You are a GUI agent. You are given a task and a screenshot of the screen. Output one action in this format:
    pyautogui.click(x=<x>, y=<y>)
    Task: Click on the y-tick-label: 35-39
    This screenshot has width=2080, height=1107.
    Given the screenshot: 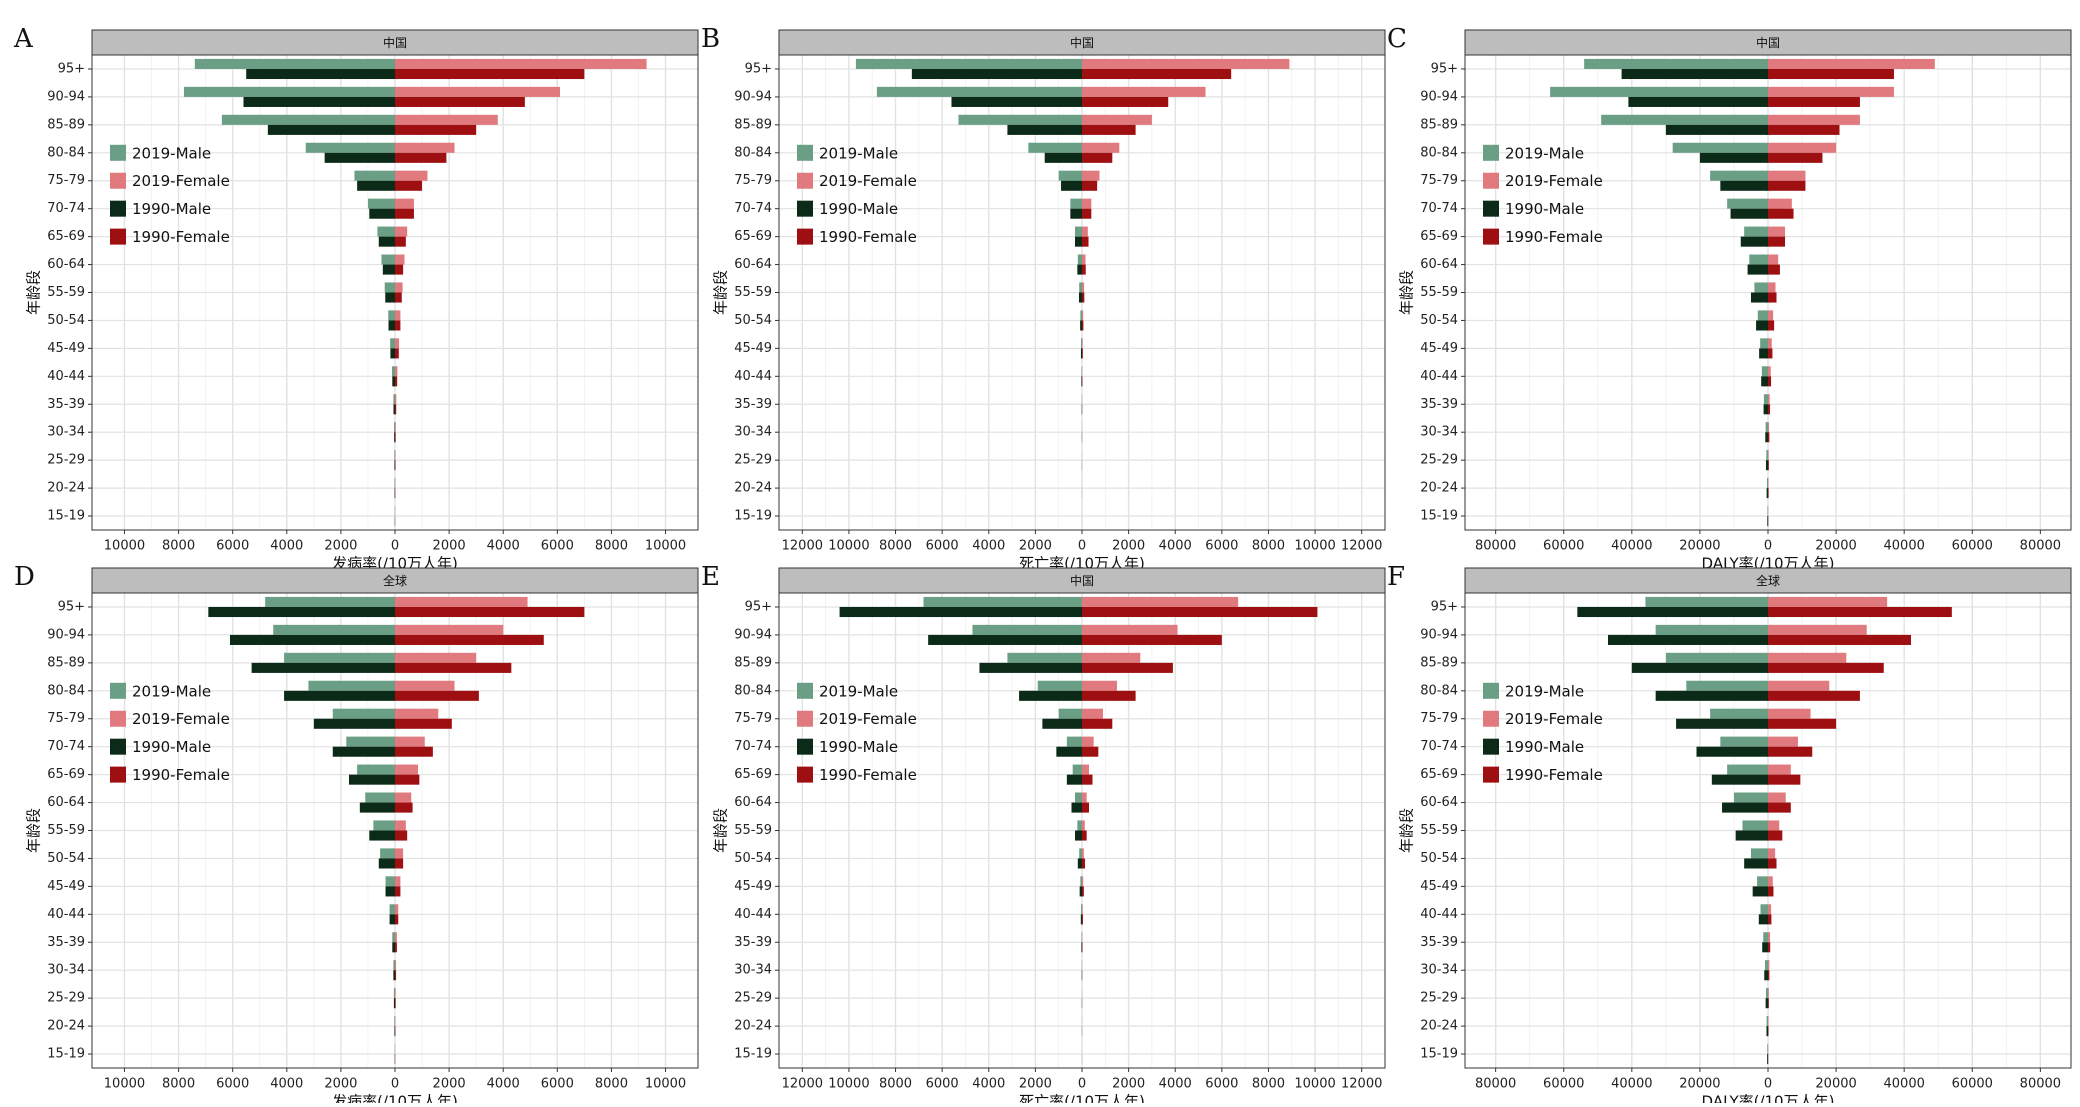 What is the action you would take?
    pyautogui.click(x=66, y=404)
    